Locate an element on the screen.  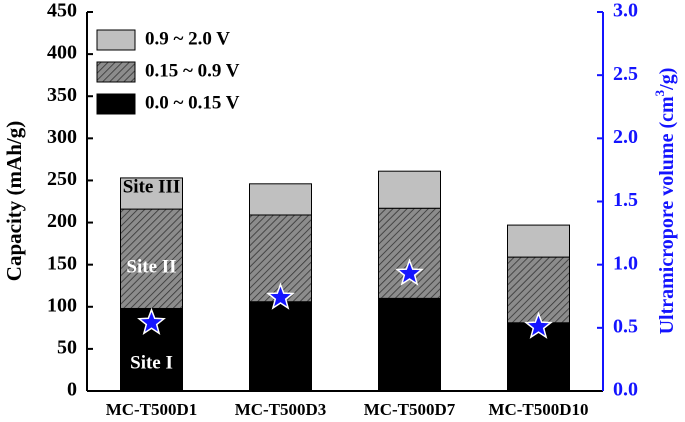
y-tick-label: 350 is located at coordinates (62, 95).